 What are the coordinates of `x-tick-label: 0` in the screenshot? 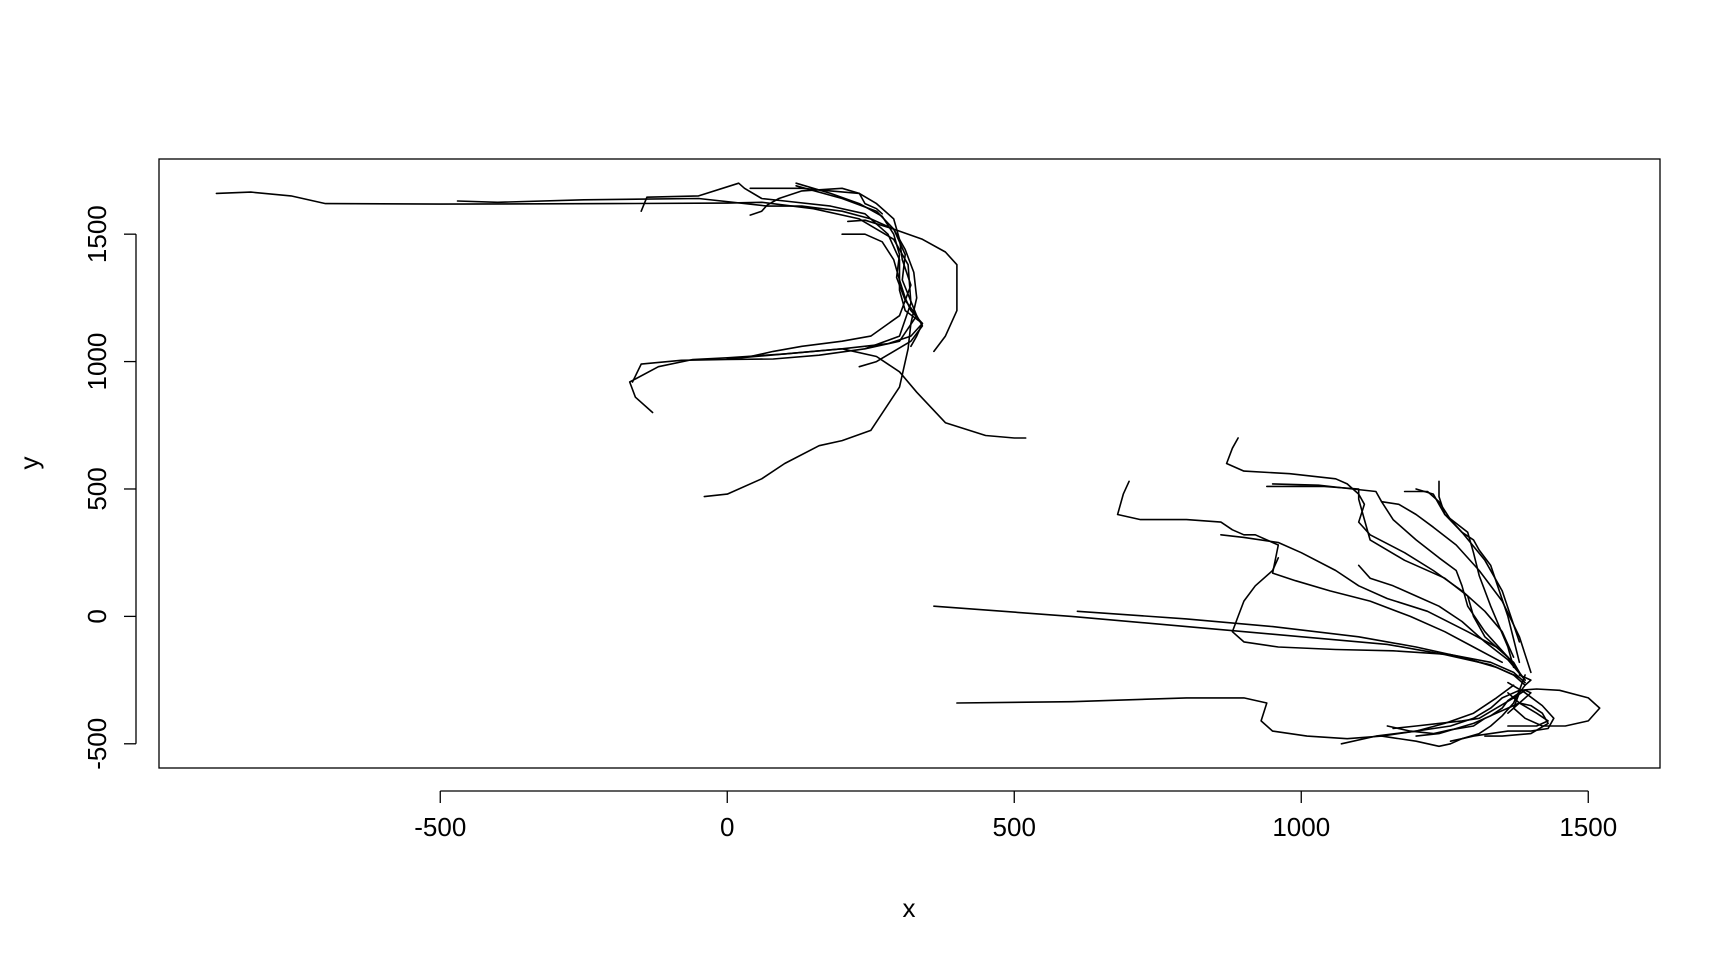 It's located at (727, 827).